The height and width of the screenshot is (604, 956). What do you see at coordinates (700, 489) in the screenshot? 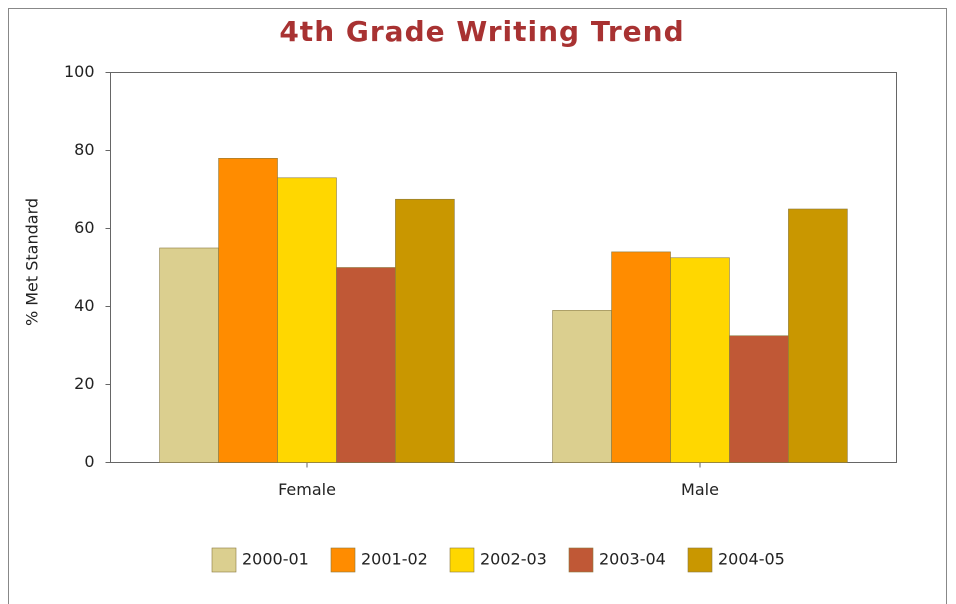
I see `x-tick-label: Male` at bounding box center [700, 489].